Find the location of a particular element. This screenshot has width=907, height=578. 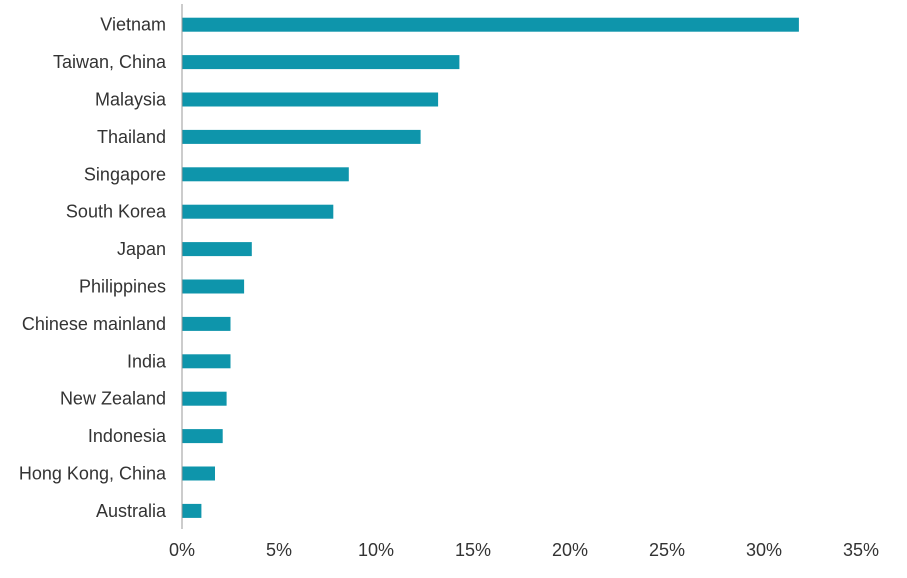

category-label: Taiwan, China is located at coordinates (110, 62).